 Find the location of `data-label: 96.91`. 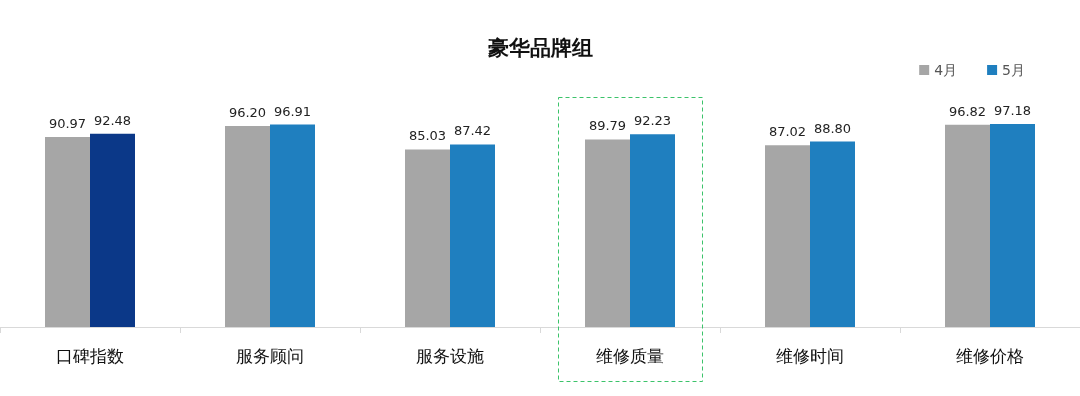

data-label: 96.91 is located at coordinates (292, 111).